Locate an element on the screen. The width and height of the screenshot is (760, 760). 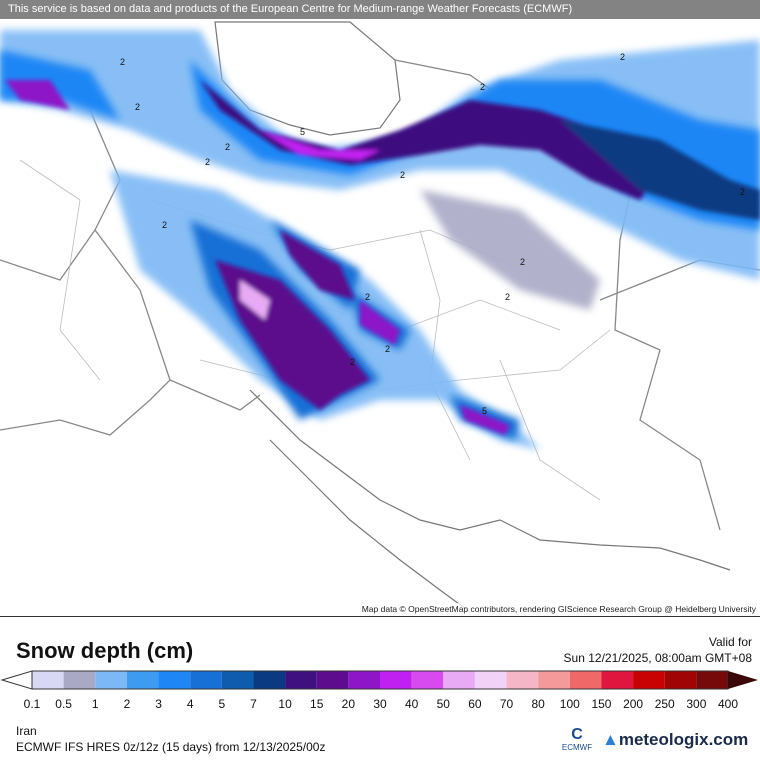
tick-label: 3 is located at coordinates (158, 704).